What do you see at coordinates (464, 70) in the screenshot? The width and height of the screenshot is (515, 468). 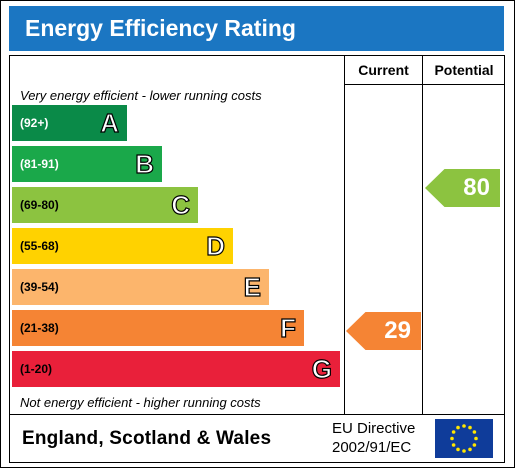 I see `potential-column-header: Potential` at bounding box center [464, 70].